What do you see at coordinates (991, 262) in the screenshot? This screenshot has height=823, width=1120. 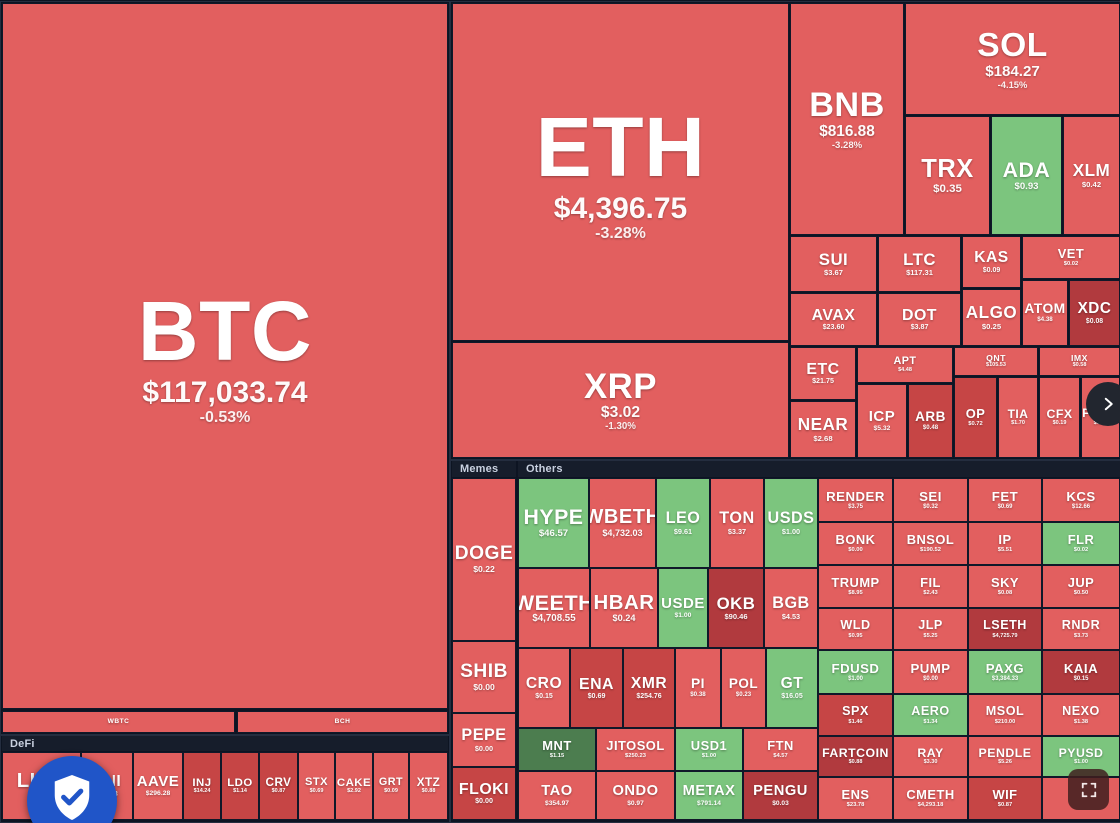 I see `tile-kas: KAS $0.09` at bounding box center [991, 262].